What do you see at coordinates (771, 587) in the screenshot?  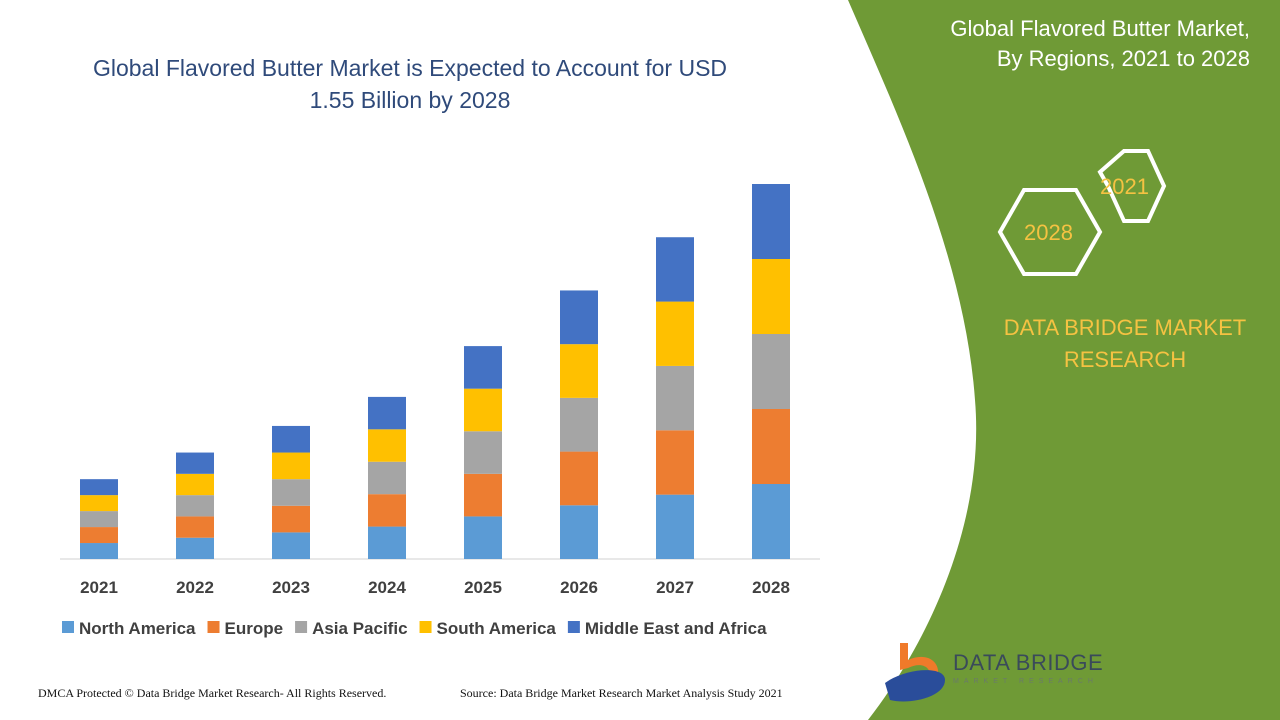 I see `x-tick-label: 2028` at bounding box center [771, 587].